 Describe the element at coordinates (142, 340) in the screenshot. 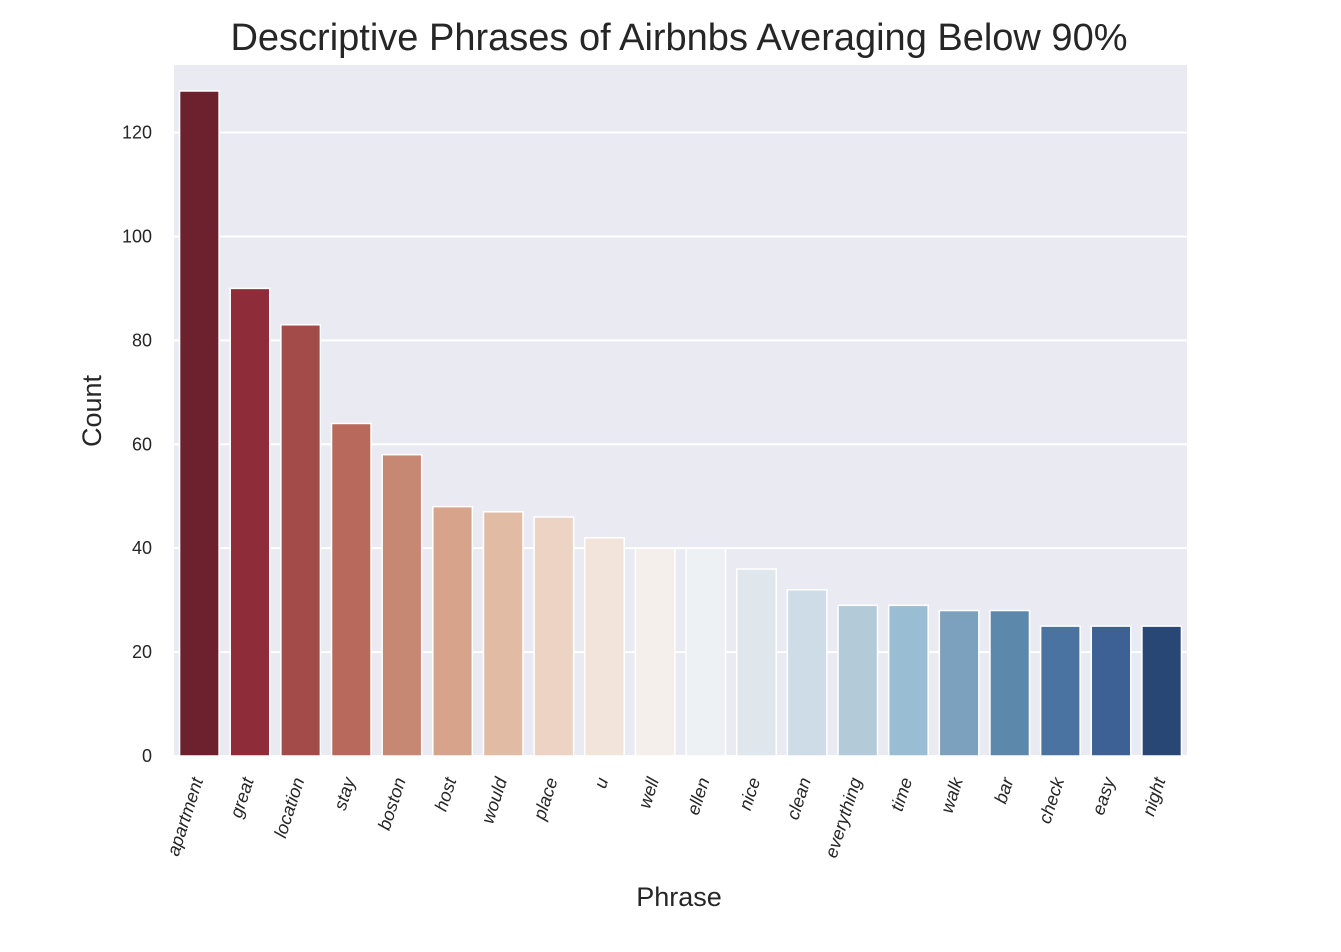

I see `y-tick-label: 80` at that location.